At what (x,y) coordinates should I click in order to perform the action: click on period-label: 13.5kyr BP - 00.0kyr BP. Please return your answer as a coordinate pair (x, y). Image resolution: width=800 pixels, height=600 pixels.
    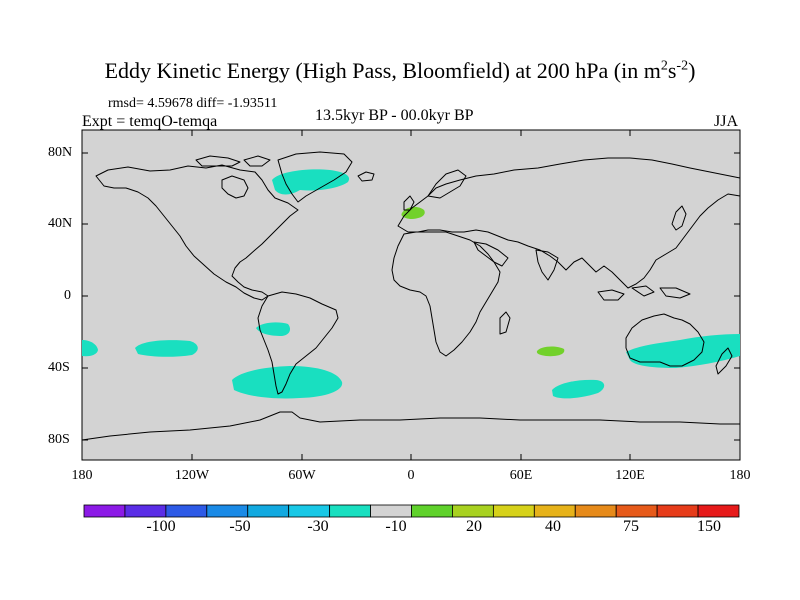
    Looking at the image, I should click on (394, 115).